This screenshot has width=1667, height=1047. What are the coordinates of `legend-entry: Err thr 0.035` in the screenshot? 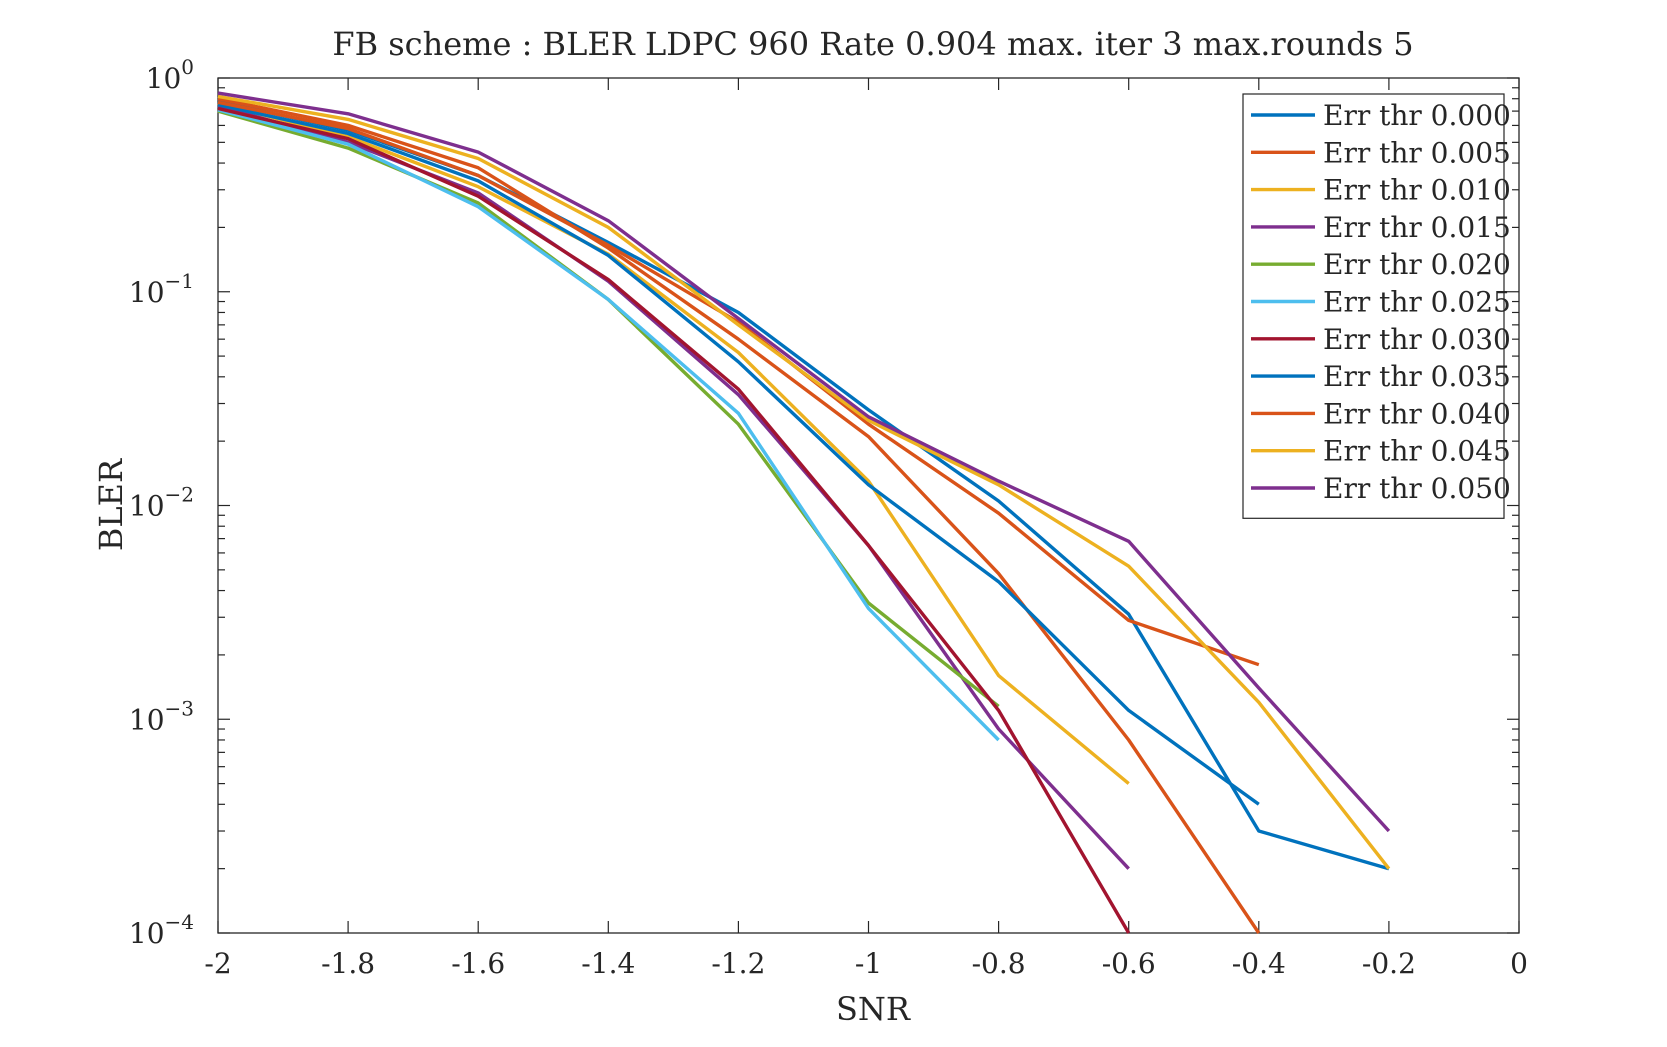 It's located at (1417, 376).